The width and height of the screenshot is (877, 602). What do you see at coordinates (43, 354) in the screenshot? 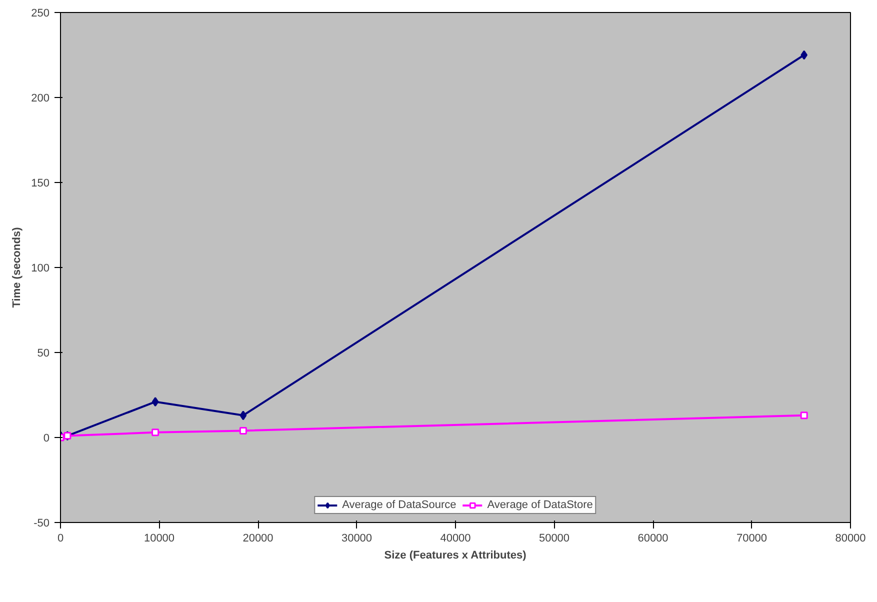
I see `y-tick-label: 50` at bounding box center [43, 354].